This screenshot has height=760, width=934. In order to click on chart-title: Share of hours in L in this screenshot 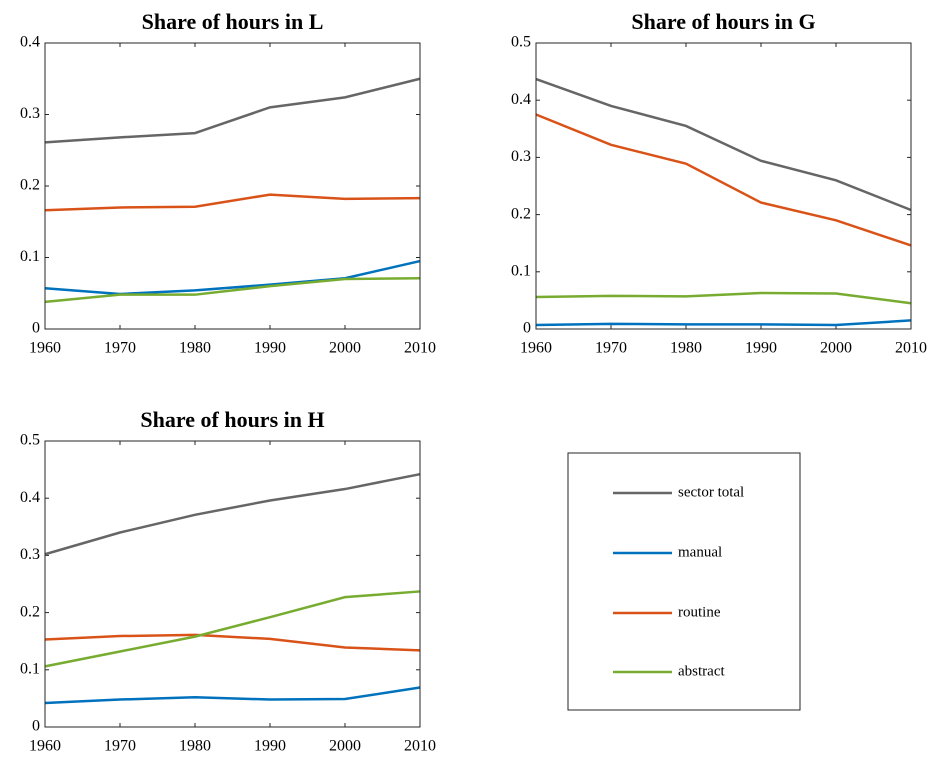, I will do `click(233, 21)`.